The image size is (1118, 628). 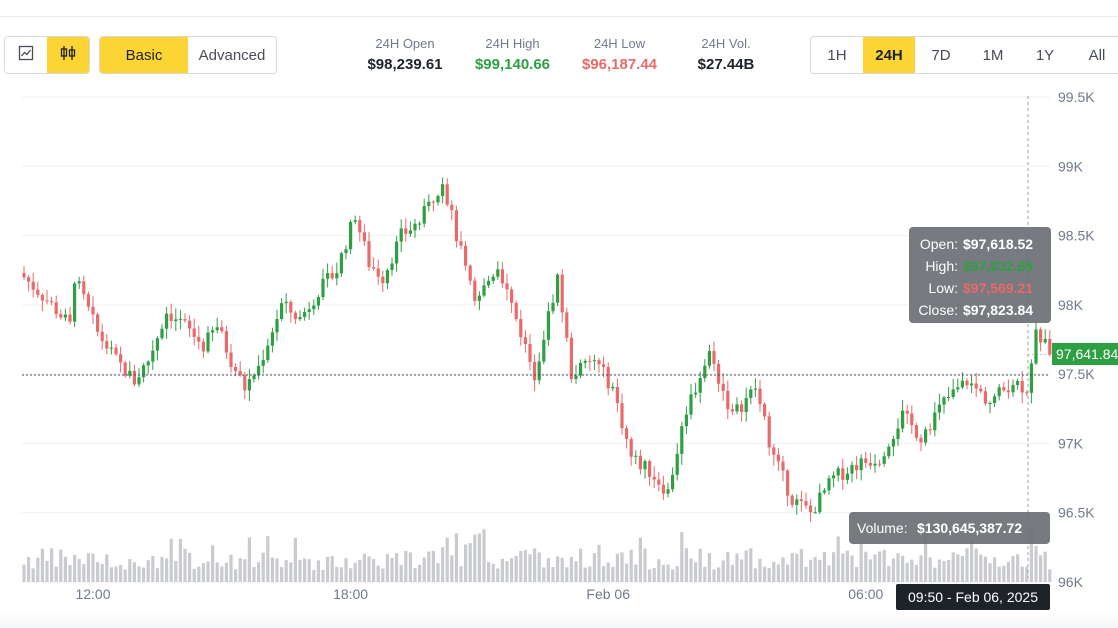 What do you see at coordinates (512, 55) in the screenshot?
I see `stat-24h-high: 24H High $99,140.66` at bounding box center [512, 55].